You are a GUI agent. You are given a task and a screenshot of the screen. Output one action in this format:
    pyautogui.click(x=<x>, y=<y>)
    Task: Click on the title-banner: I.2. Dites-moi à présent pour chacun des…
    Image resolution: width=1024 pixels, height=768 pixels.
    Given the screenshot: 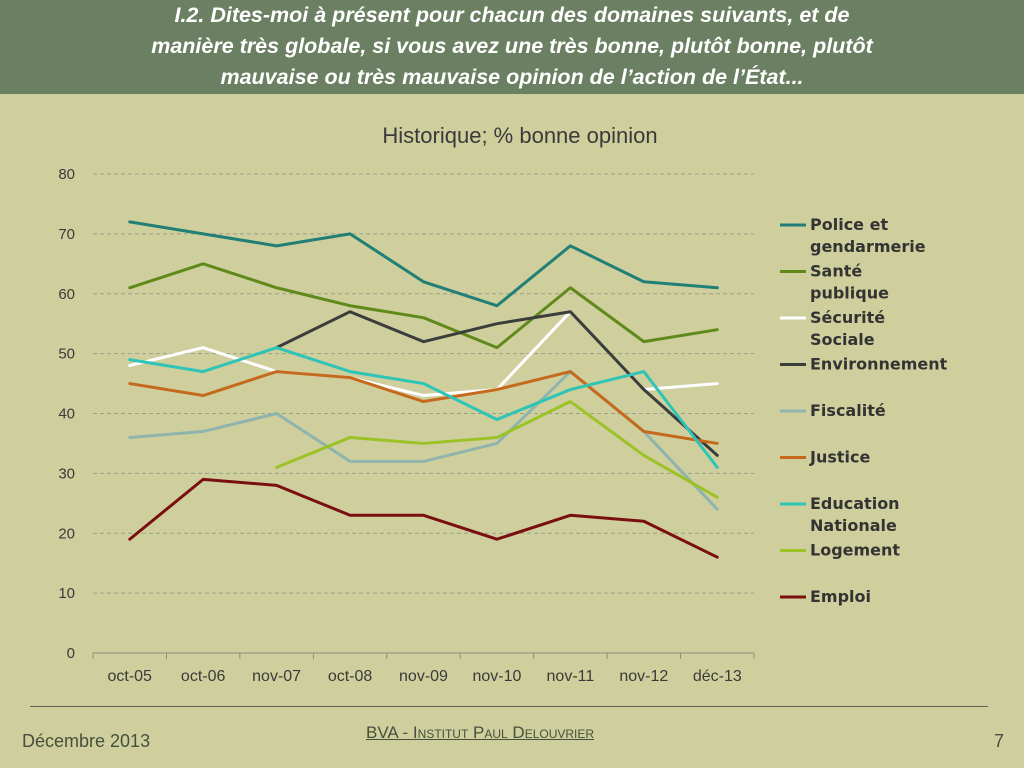 What is the action you would take?
    pyautogui.click(x=512, y=47)
    